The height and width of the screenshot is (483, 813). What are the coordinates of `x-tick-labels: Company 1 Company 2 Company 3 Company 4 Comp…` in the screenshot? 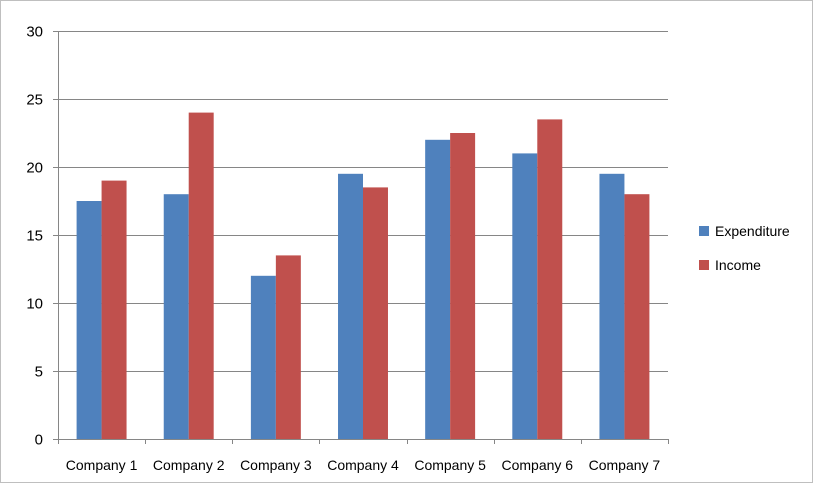 It's located at (363, 465).